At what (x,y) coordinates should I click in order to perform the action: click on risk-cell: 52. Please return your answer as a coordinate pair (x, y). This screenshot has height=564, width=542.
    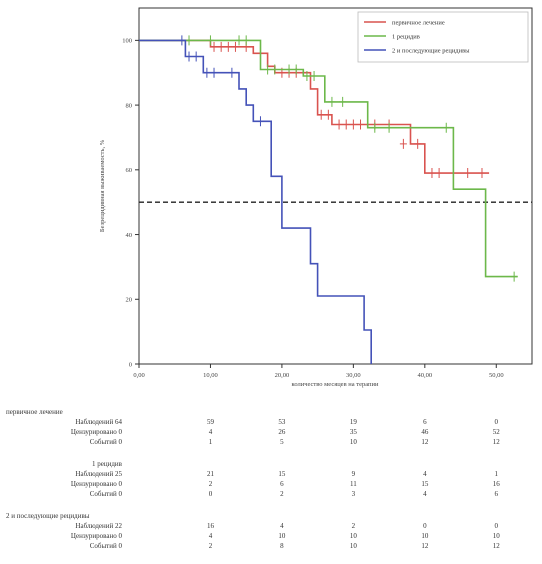
    Looking at the image, I should click on (496, 432).